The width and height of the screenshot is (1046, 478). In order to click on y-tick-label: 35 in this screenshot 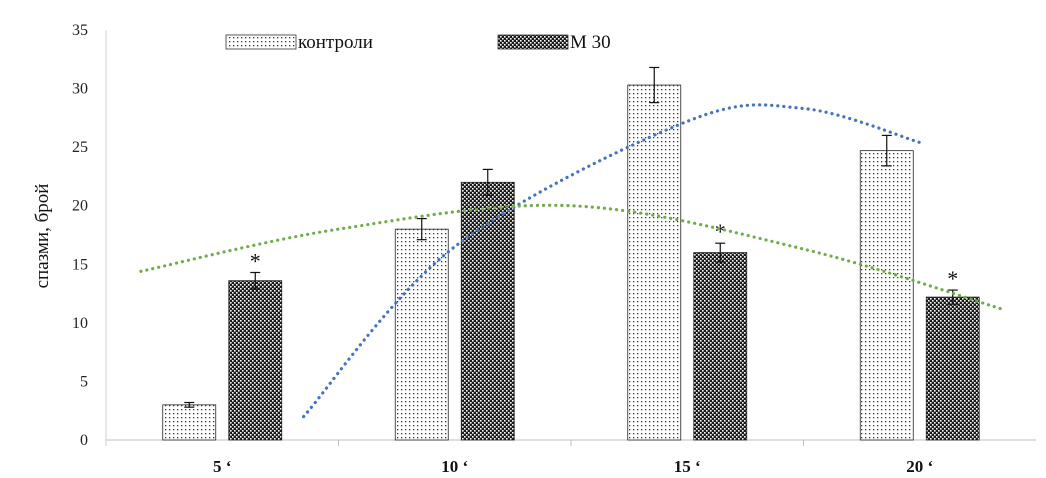, I will do `click(80, 30)`.